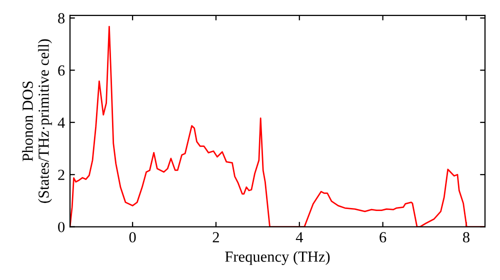 This screenshot has height=280, width=500. Describe the element at coordinates (61, 123) in the screenshot. I see `y-tick-label: 4` at that location.